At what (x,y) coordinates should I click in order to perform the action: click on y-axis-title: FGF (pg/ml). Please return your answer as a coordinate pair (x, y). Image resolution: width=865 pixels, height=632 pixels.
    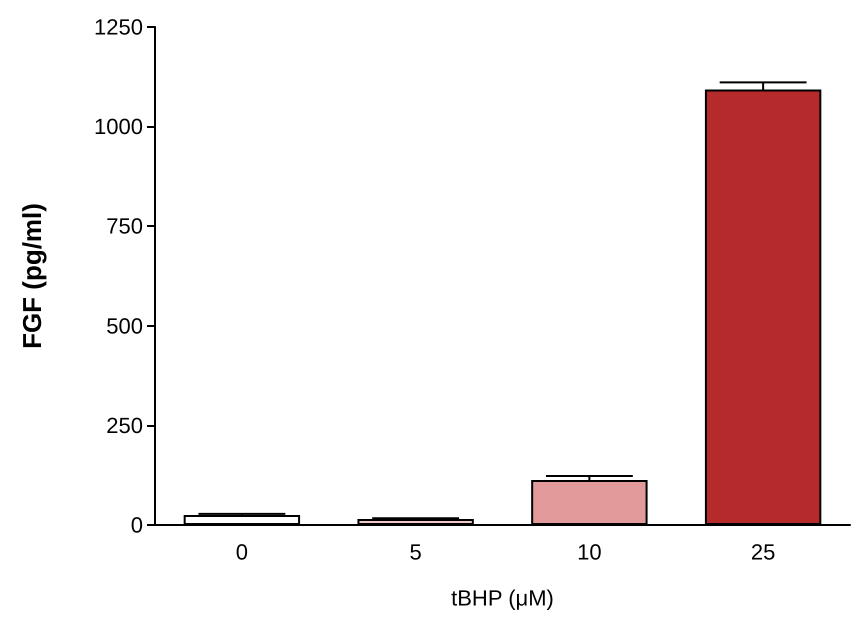
    Looking at the image, I should click on (32, 276).